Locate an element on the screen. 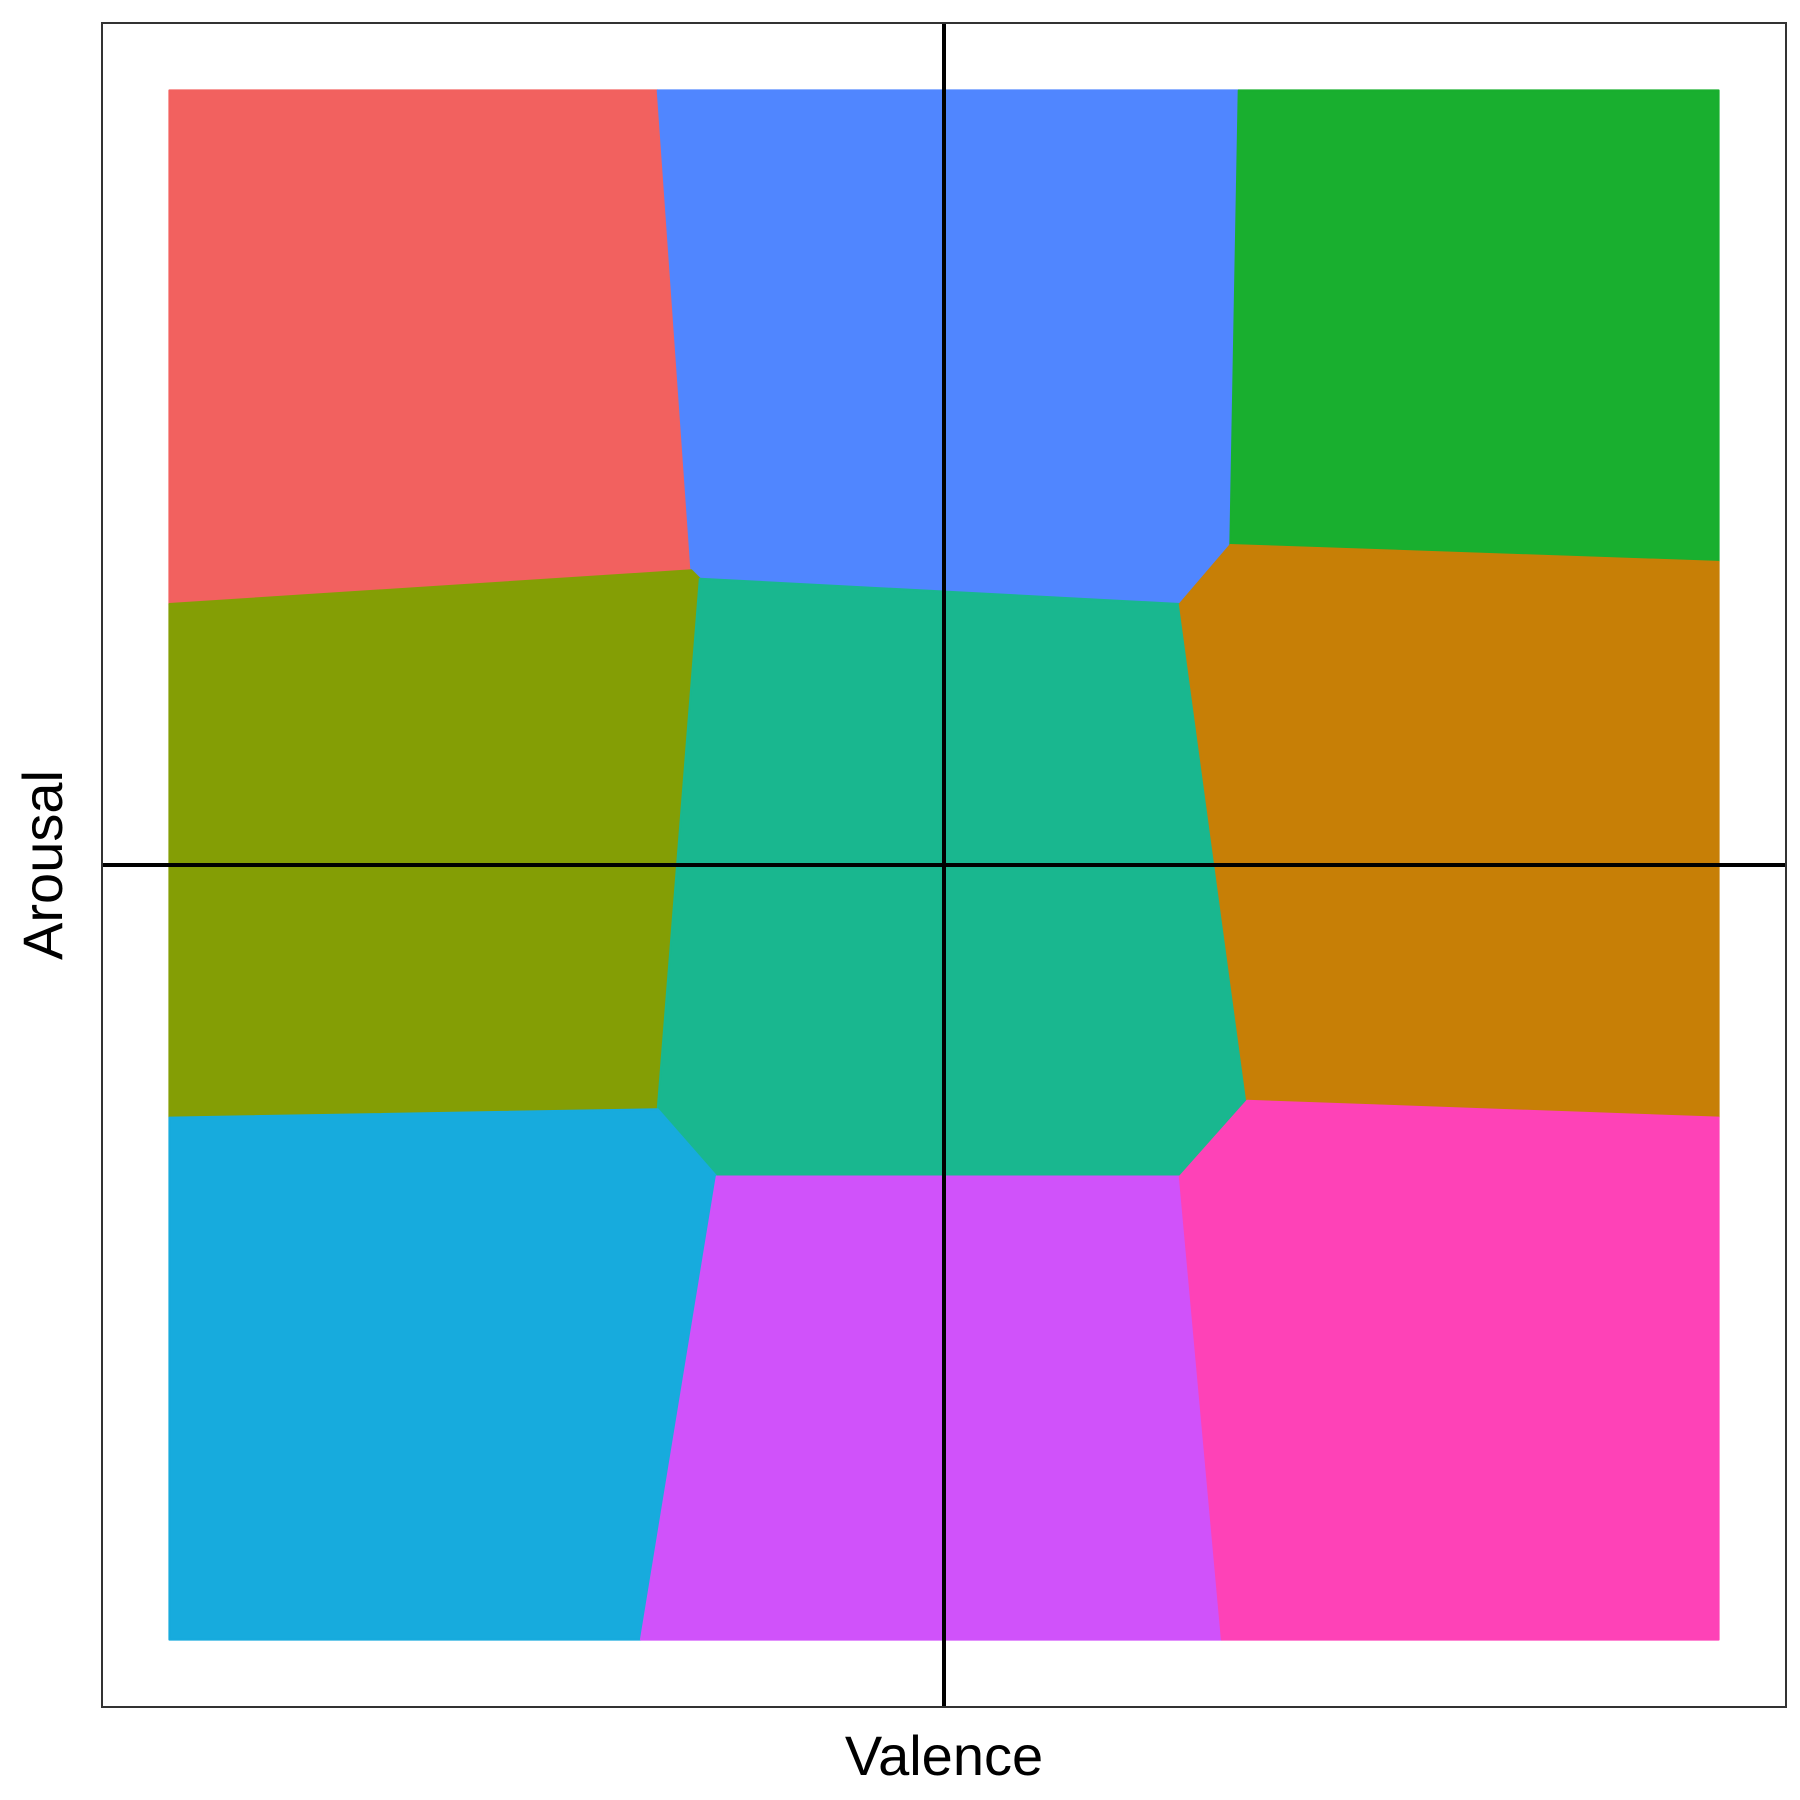 The height and width of the screenshot is (1800, 1800). x-axis-title: Valence is located at coordinates (944, 1755).